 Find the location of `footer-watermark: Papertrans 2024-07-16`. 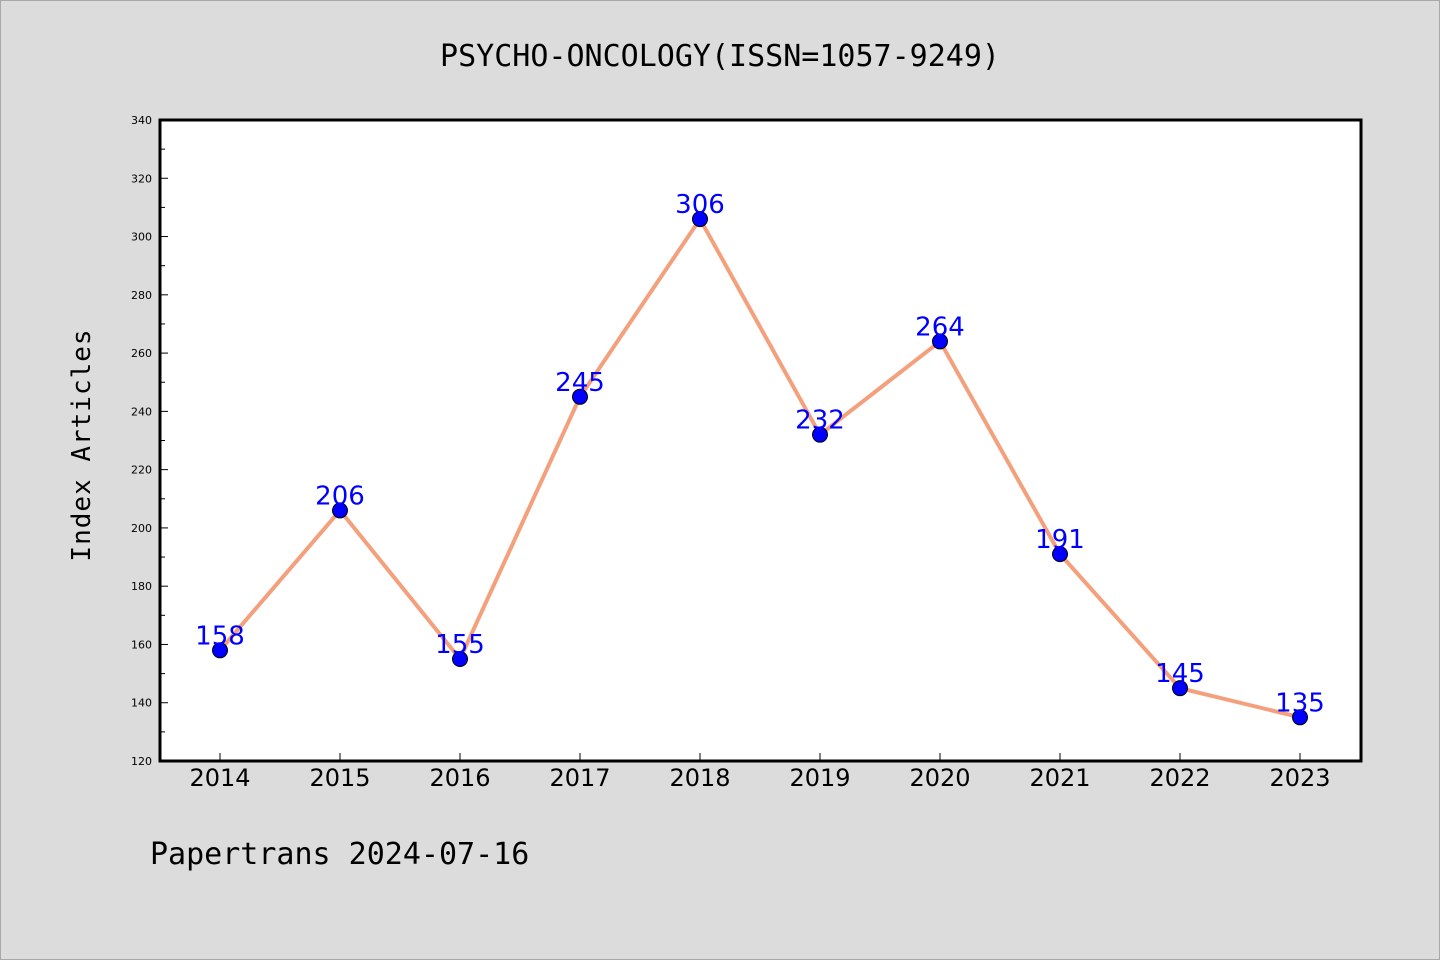

footer-watermark: Papertrans 2024-07-16 is located at coordinates (339, 854).